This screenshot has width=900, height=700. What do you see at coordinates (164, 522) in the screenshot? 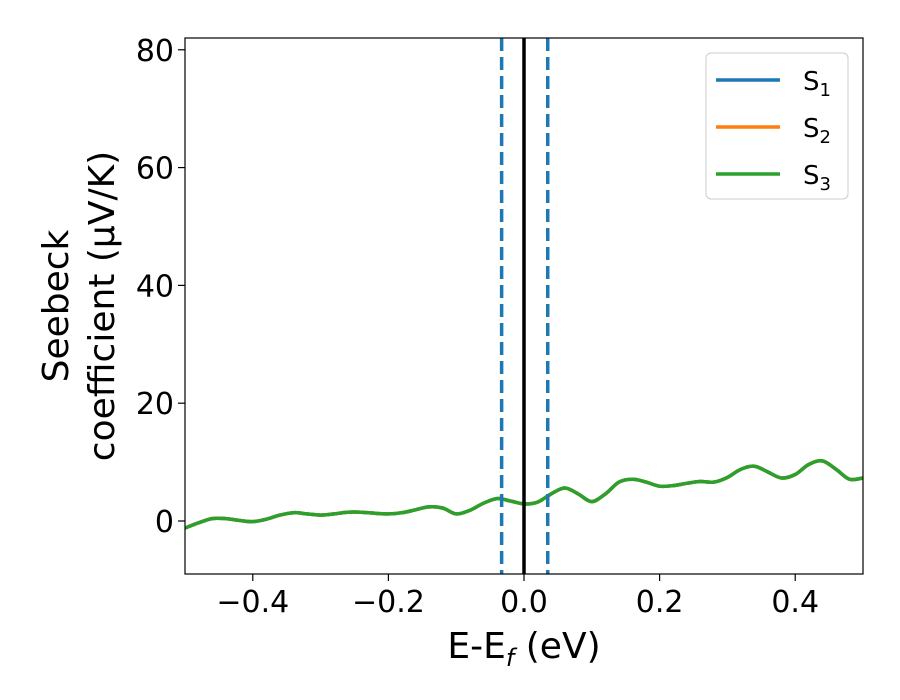
I see `y-tick-label: 0` at bounding box center [164, 522].